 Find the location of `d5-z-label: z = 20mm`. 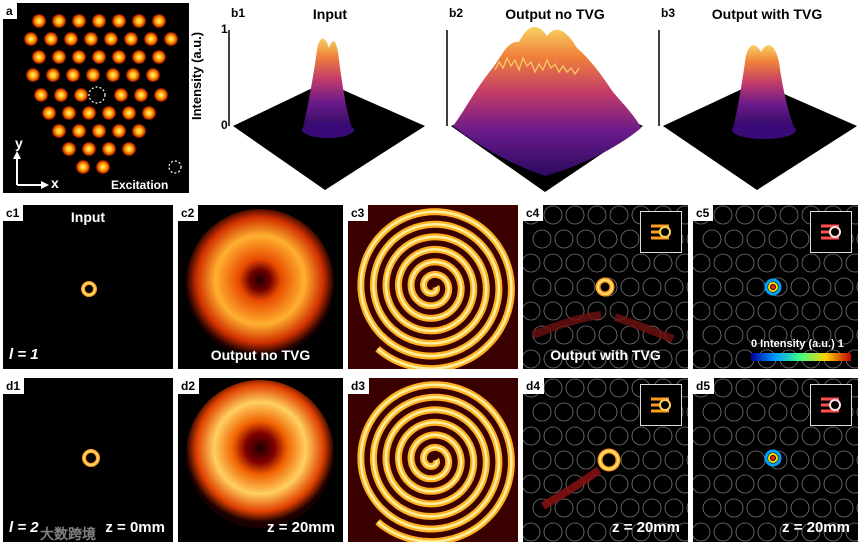

d5-z-label: z = 20mm is located at coordinates (816, 527).